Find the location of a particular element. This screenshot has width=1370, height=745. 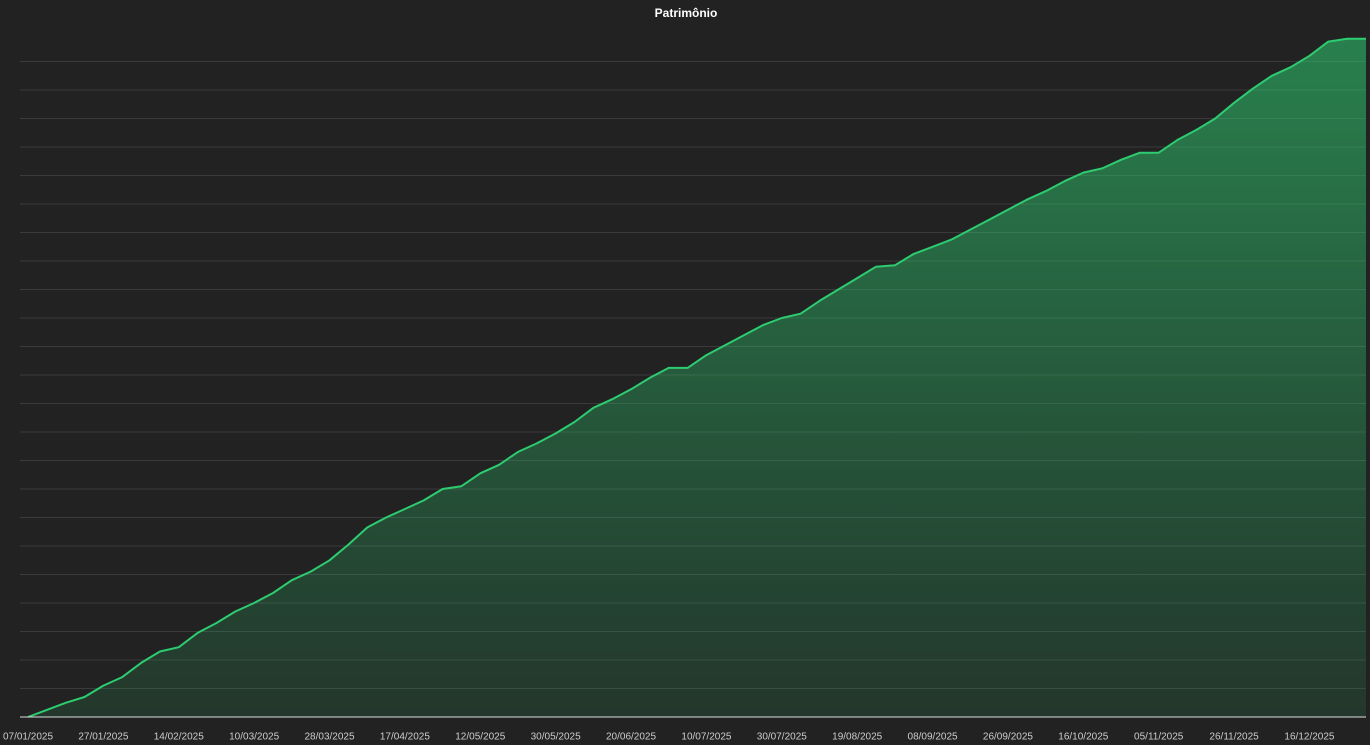

x-tick-label: 19/08/2025 is located at coordinates (857, 737).